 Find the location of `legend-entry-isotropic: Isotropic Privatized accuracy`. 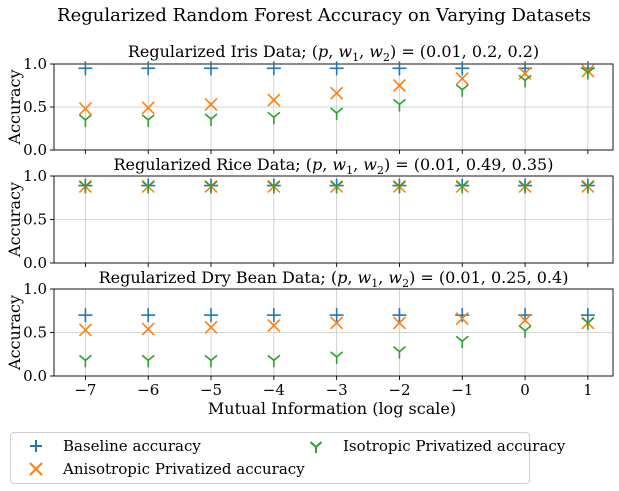

legend-entry-isotropic: Isotropic Privatized accuracy is located at coordinates (433, 446).